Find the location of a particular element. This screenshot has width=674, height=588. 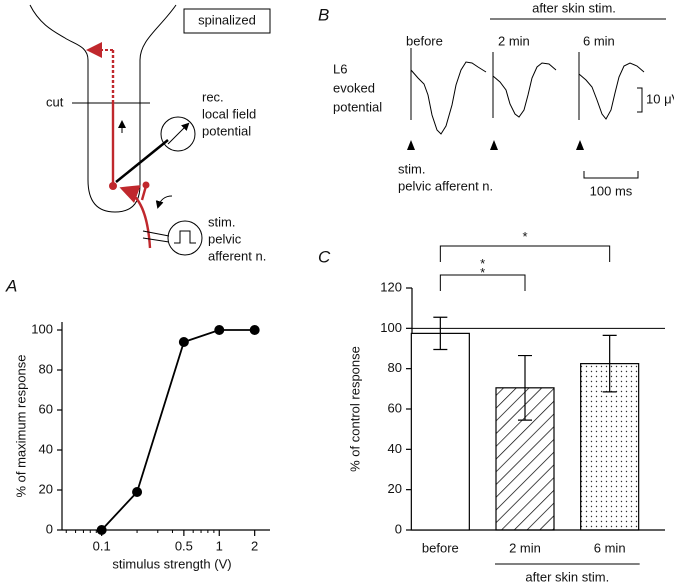

box is located at coordinates (227, 21).